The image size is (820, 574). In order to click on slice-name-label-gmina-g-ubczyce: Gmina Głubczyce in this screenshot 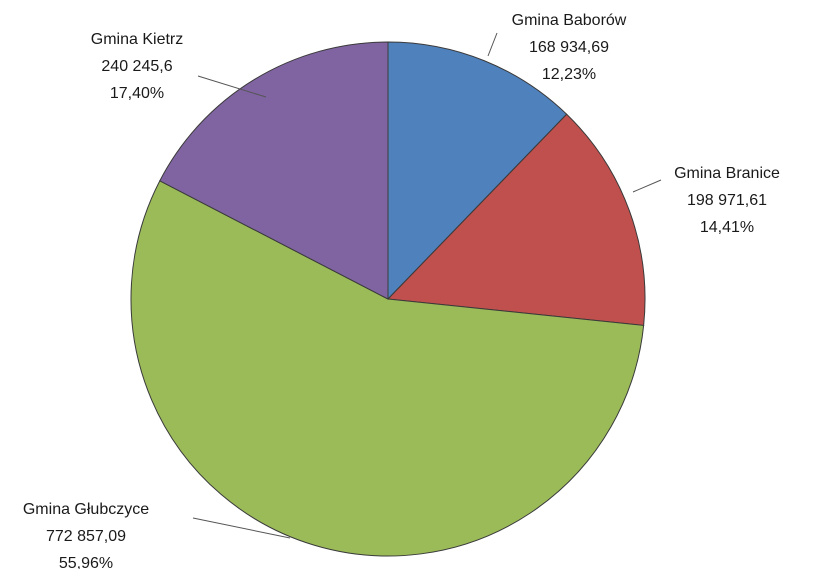, I will do `click(86, 509)`.